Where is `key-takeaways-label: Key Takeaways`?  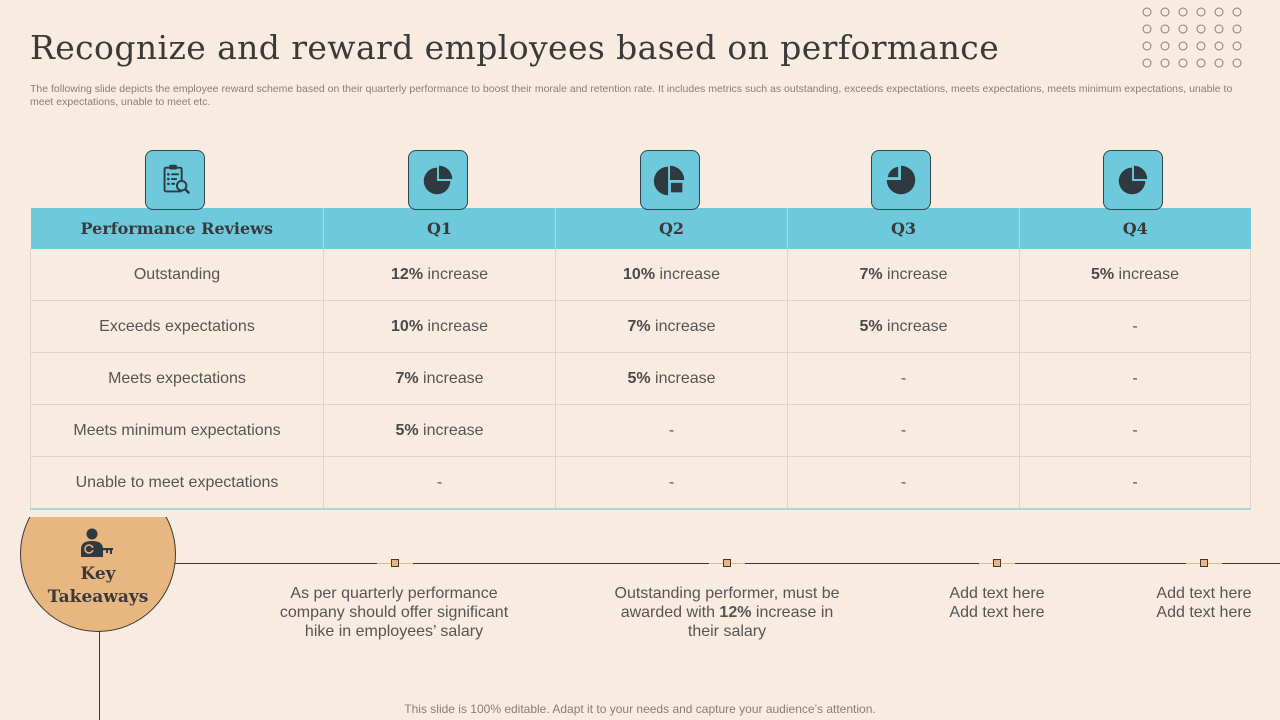 key-takeaways-label: Key Takeaways is located at coordinates (98, 585).